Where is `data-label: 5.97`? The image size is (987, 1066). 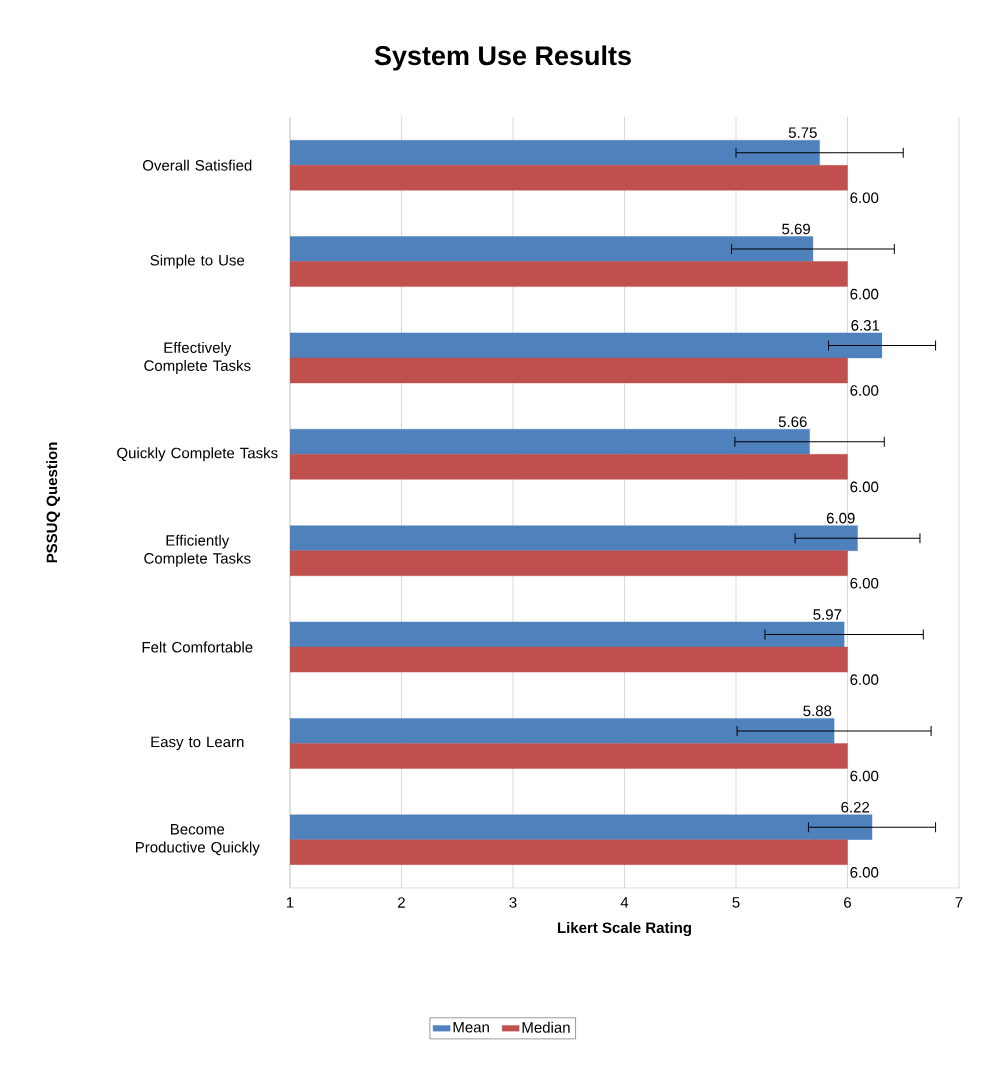
data-label: 5.97 is located at coordinates (827, 614).